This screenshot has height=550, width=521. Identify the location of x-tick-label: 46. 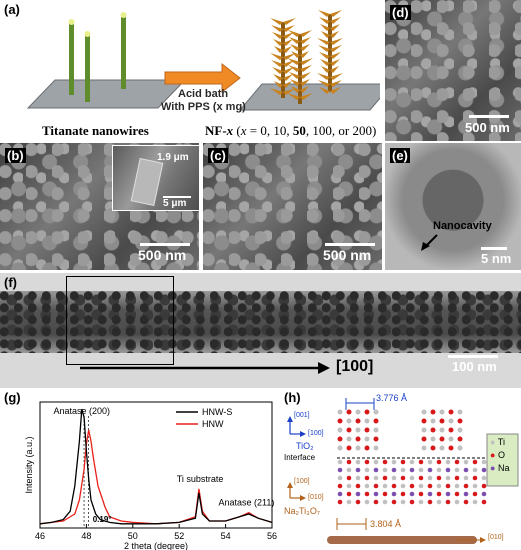
(40, 536).